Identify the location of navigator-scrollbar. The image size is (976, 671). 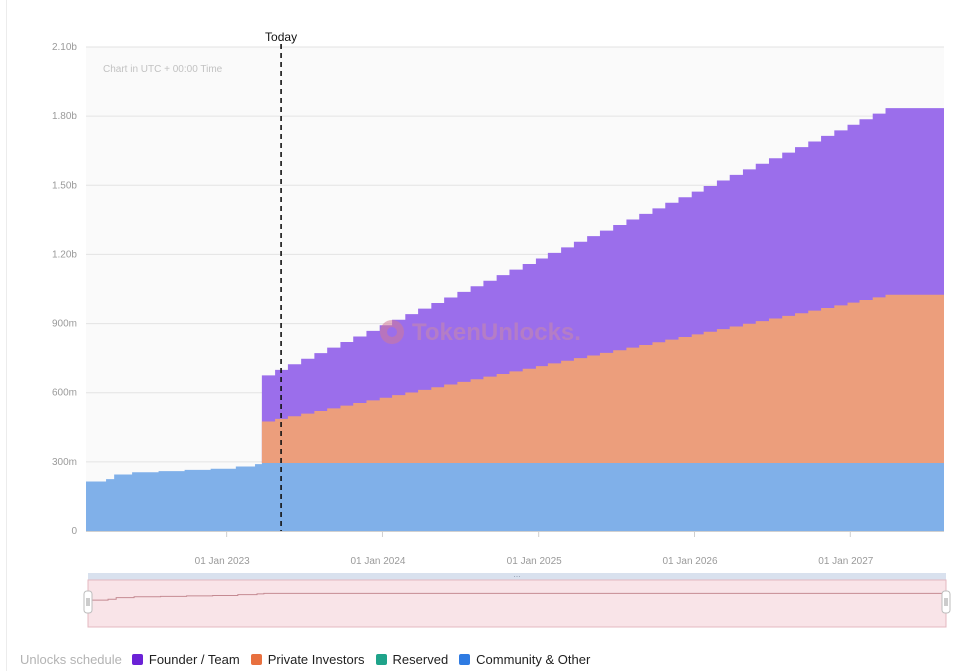
(517, 576).